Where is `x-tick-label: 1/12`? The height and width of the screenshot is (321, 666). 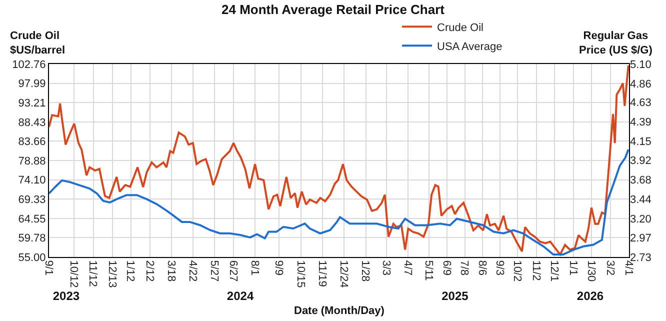 x-tick-label: 1/12 is located at coordinates (130, 271).